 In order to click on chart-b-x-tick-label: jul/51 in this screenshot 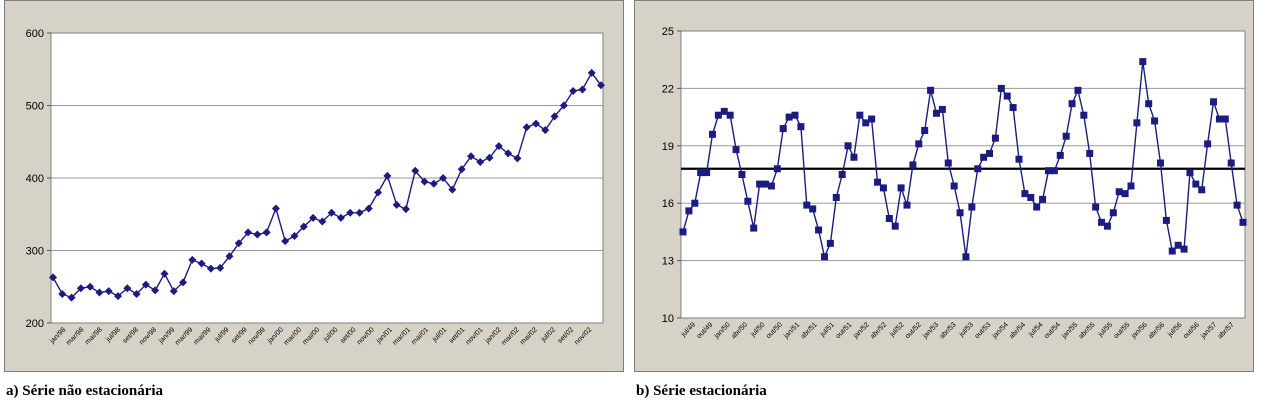, I will do `click(828, 330)`.